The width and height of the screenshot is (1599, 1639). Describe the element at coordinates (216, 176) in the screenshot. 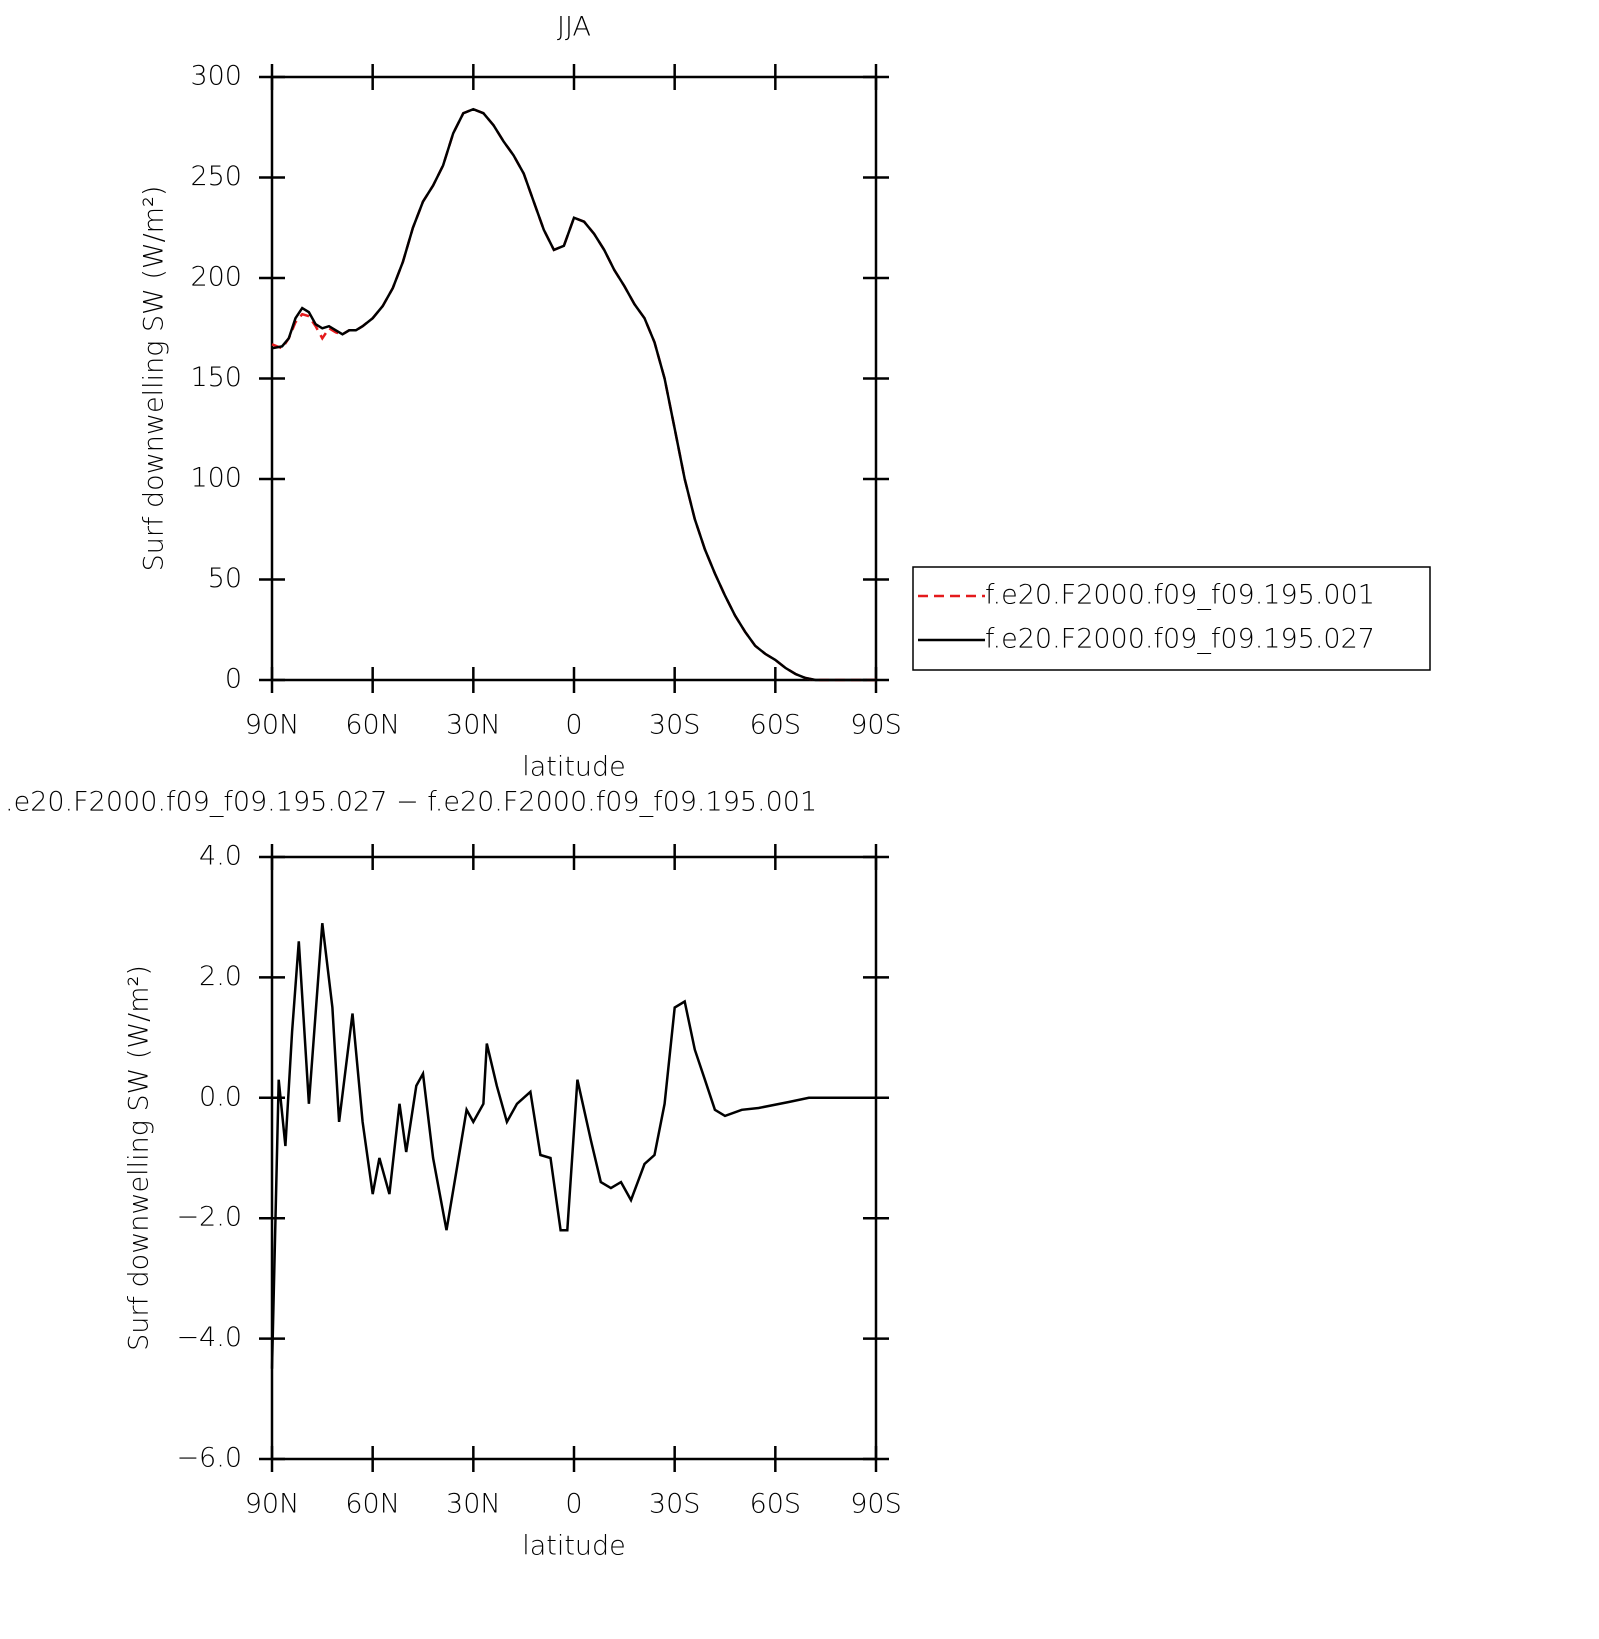

I see `y-tick-label: 250` at that location.